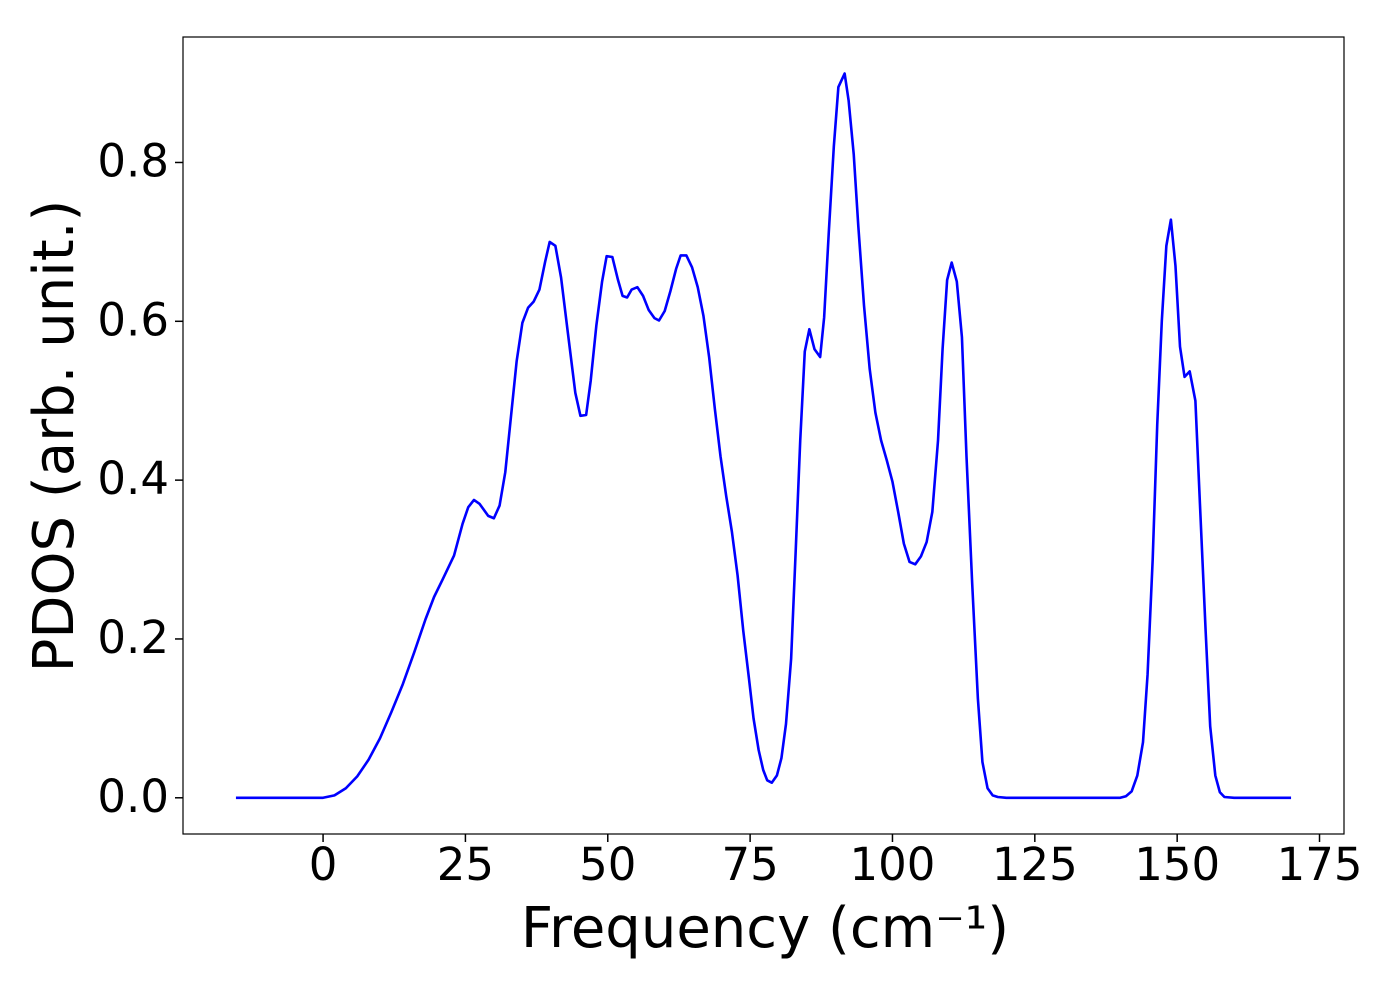 The height and width of the screenshot is (1000, 1400). I want to click on x-tick-label: 175, so click(1320, 864).